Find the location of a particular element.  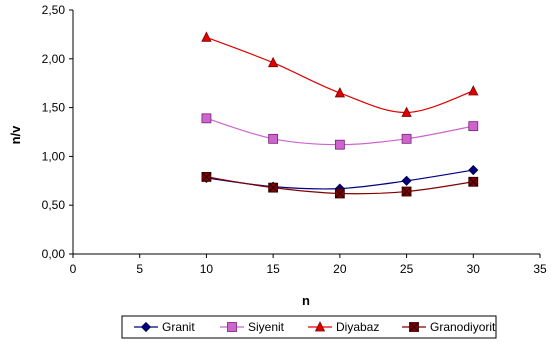

y-tick-label: 1,50 is located at coordinates (54, 108).